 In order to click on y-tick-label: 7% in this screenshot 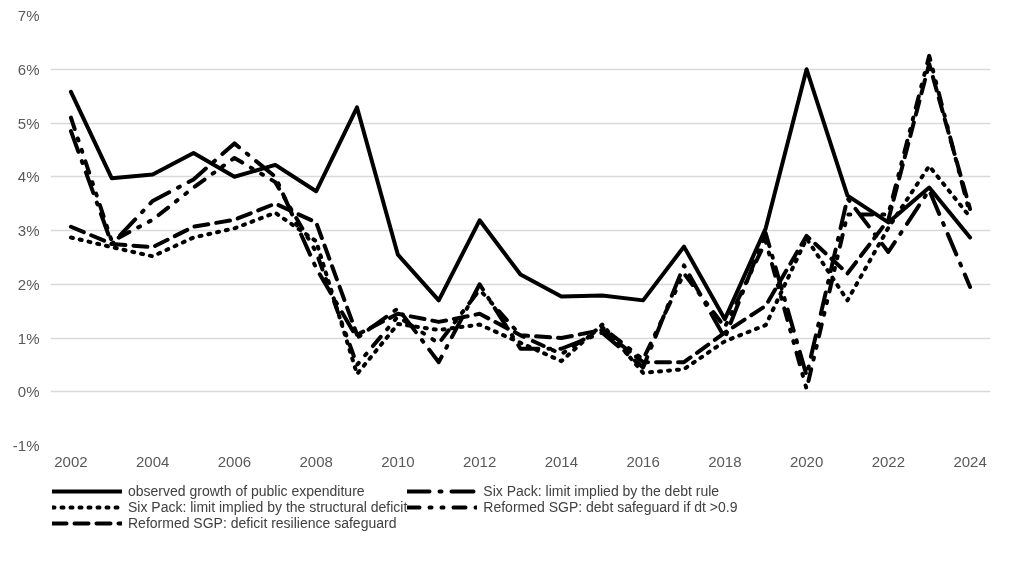, I will do `click(28, 15)`.